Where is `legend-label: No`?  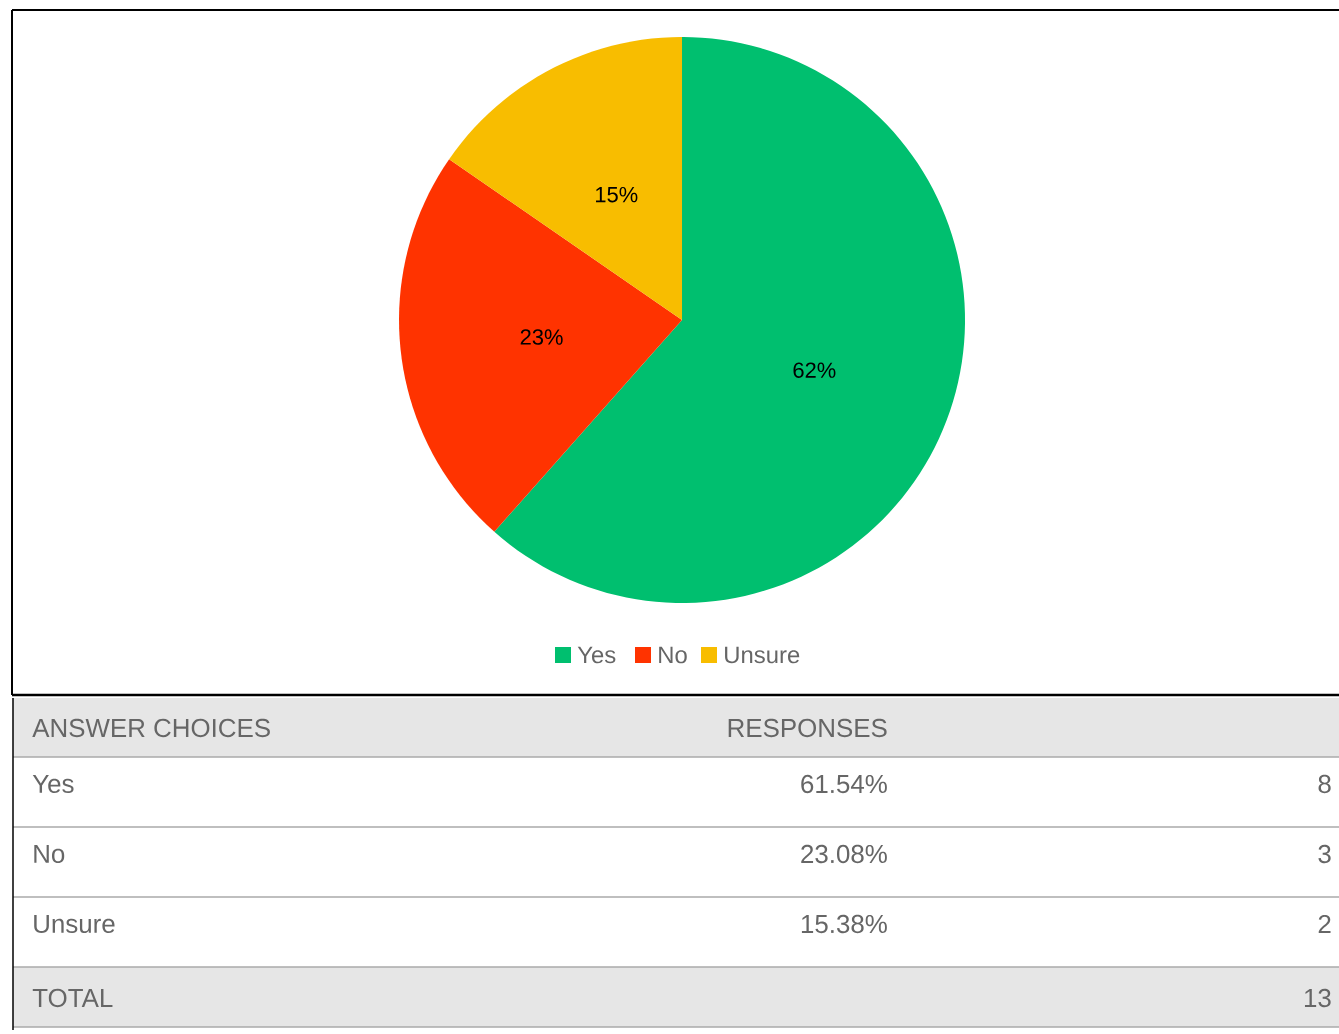
legend-label: No is located at coordinates (673, 655).